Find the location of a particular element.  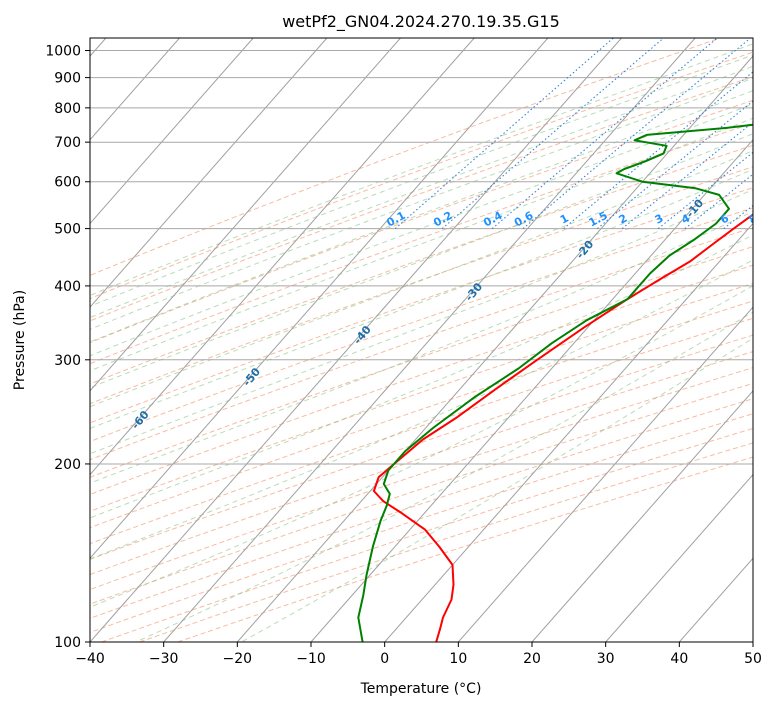

x-tick-label: 40 is located at coordinates (679, 659).